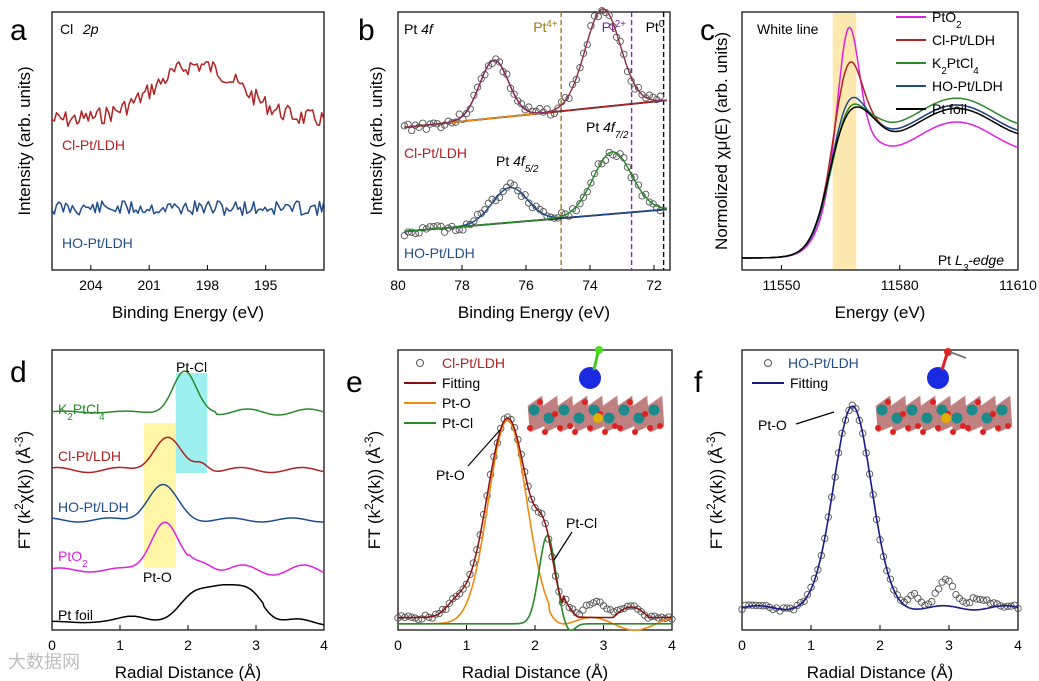  Describe the element at coordinates (70, 556) in the screenshot. I see `label-part: PtO` at that location.